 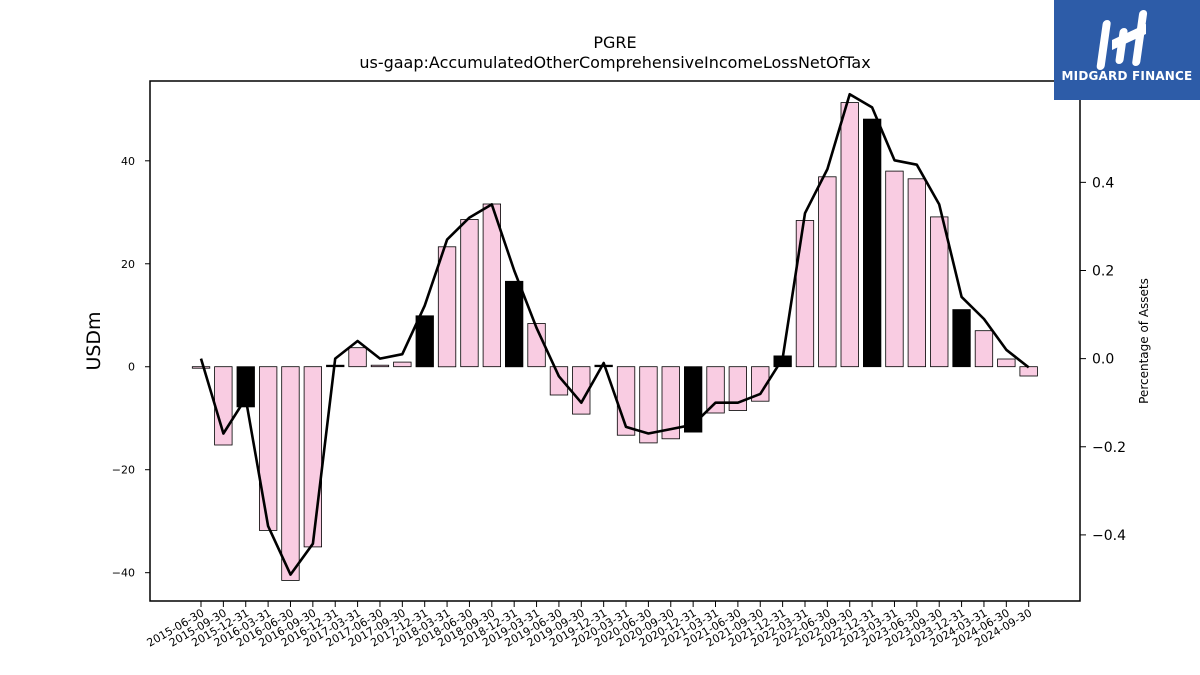 I want to click on y-axis-left: −40 −20 0 20 40, so click(x=131, y=367).